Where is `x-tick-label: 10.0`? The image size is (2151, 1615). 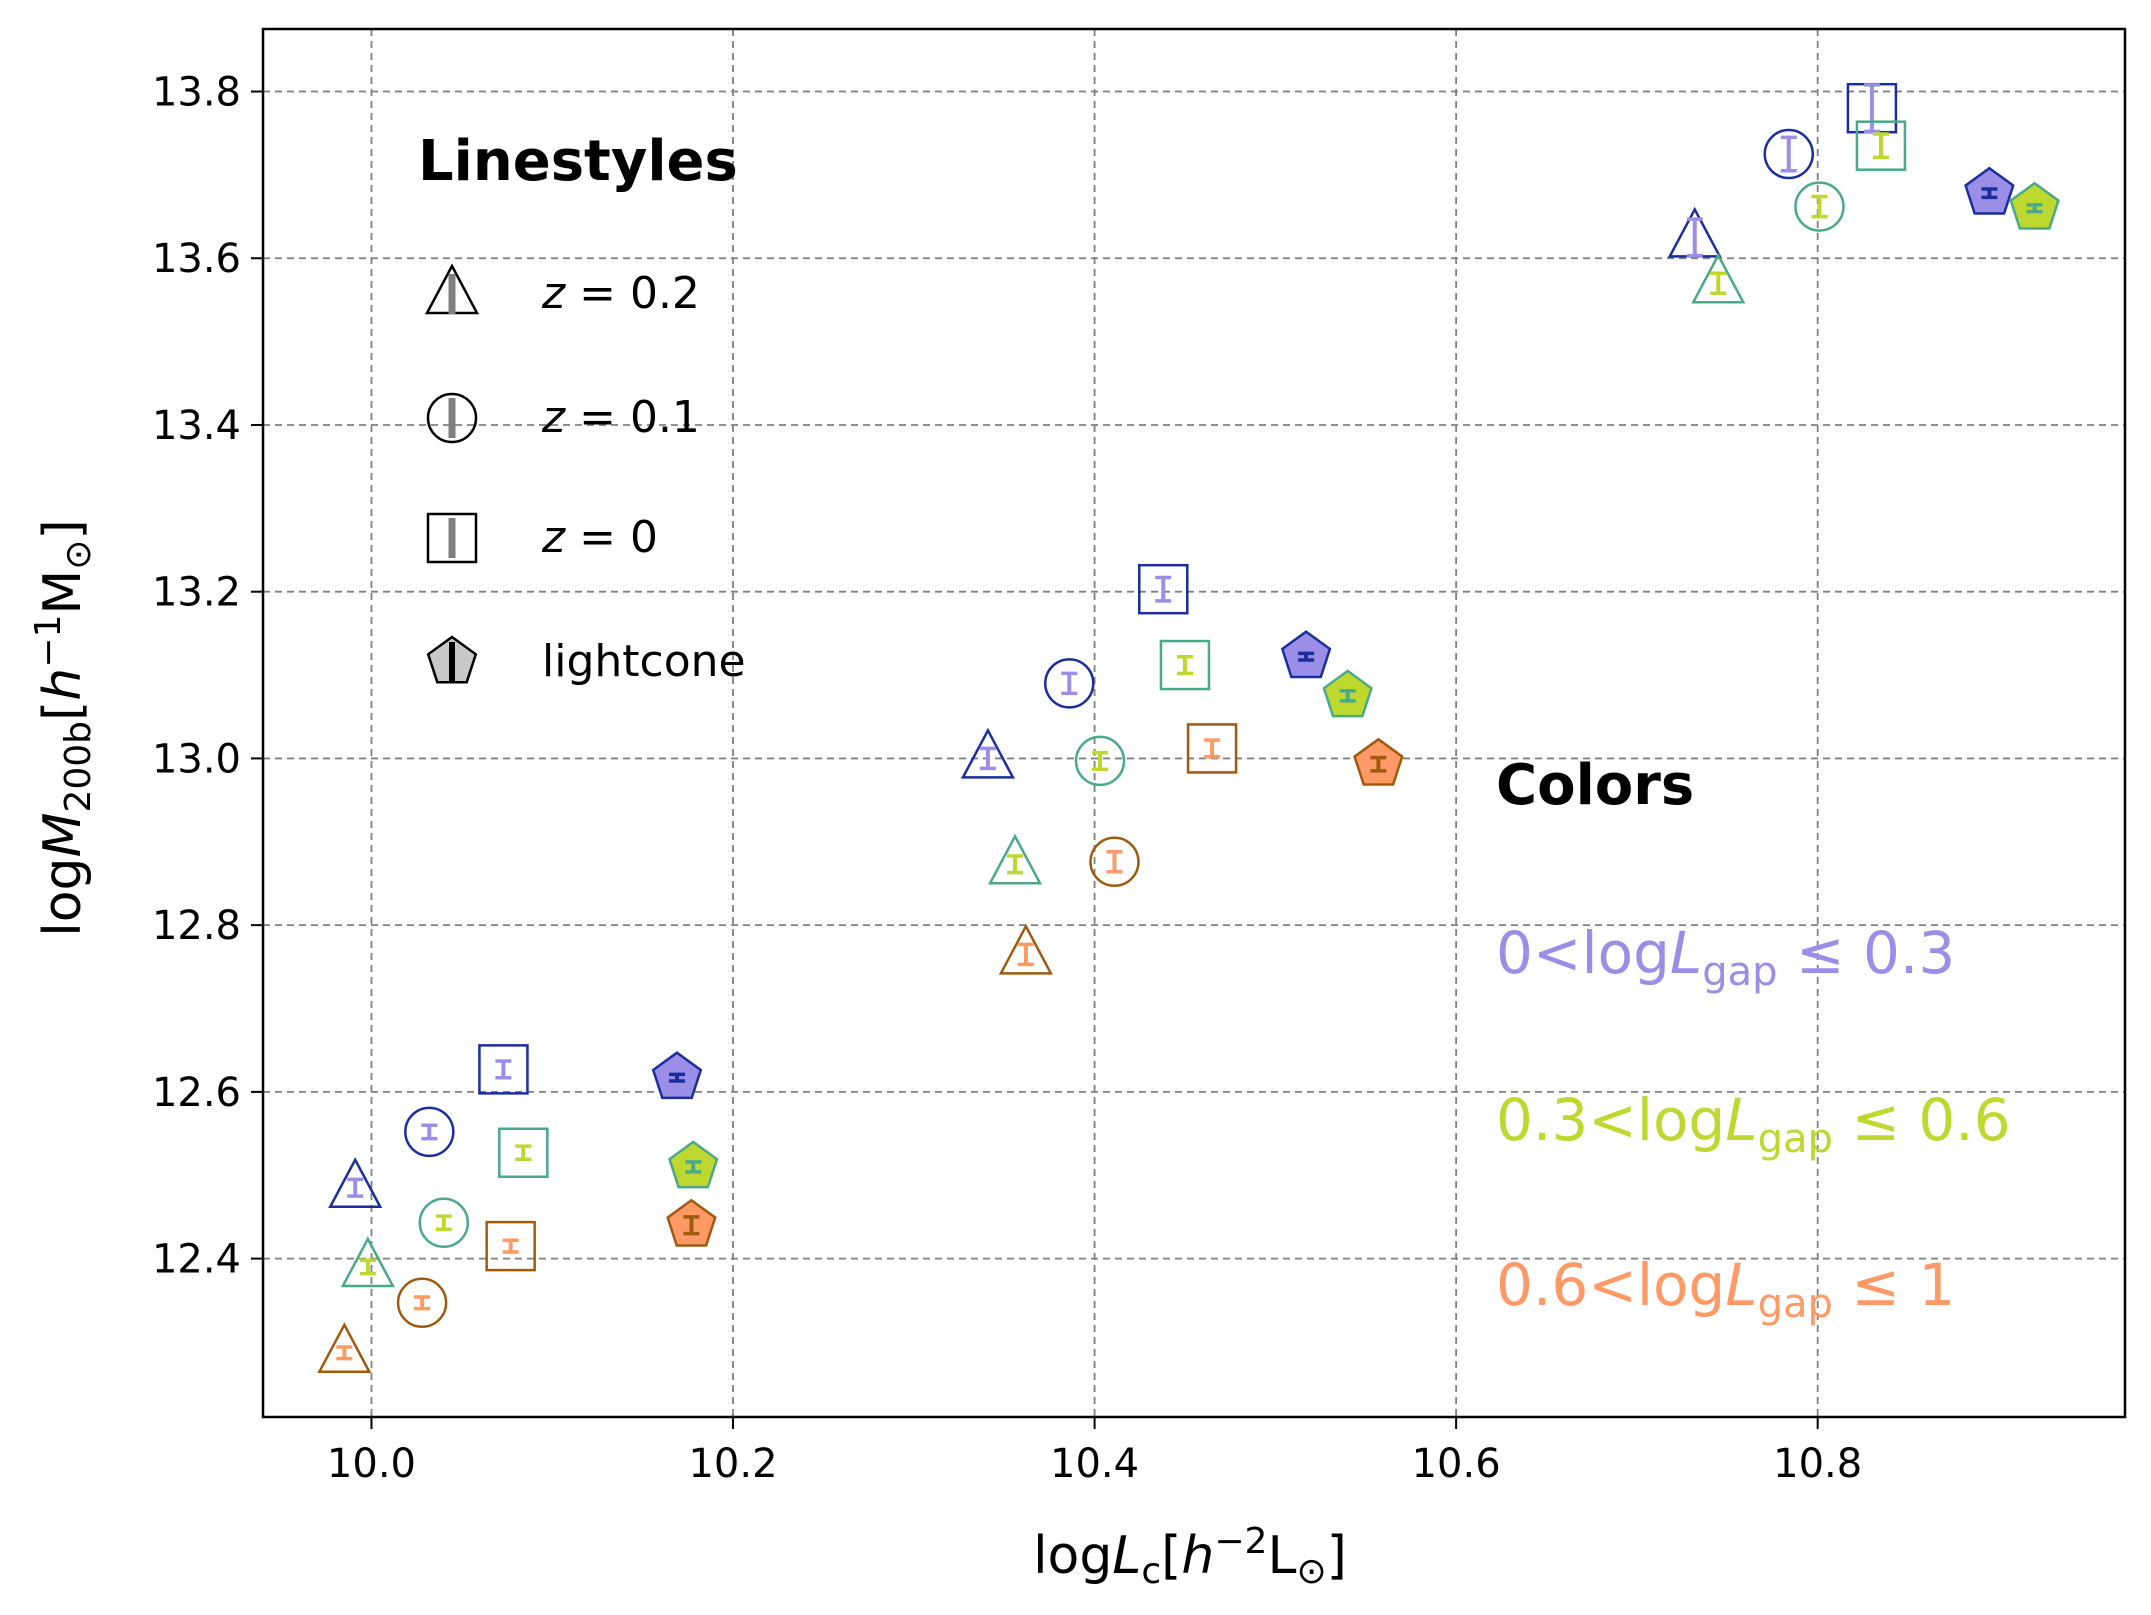 x-tick-label: 10.0 is located at coordinates (371, 1464).